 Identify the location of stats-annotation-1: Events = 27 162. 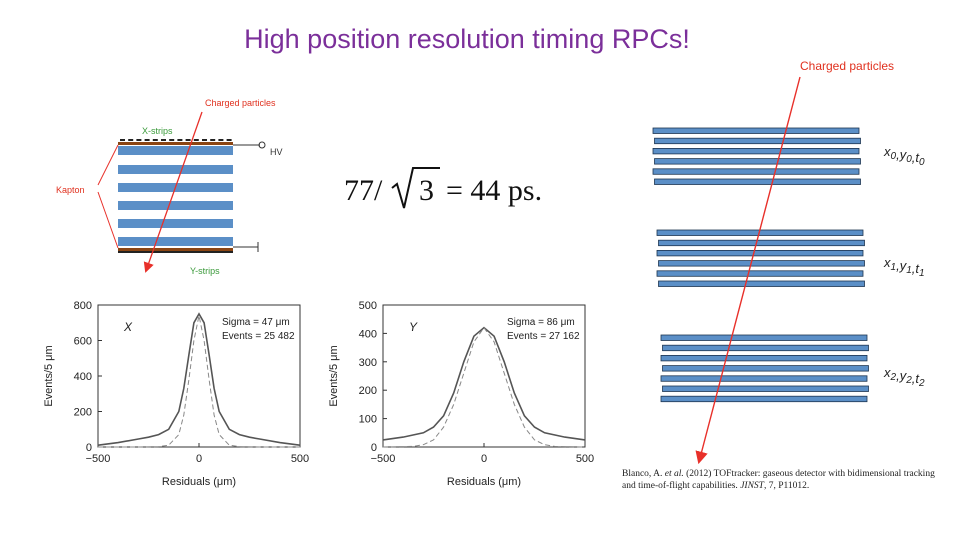
(543, 336).